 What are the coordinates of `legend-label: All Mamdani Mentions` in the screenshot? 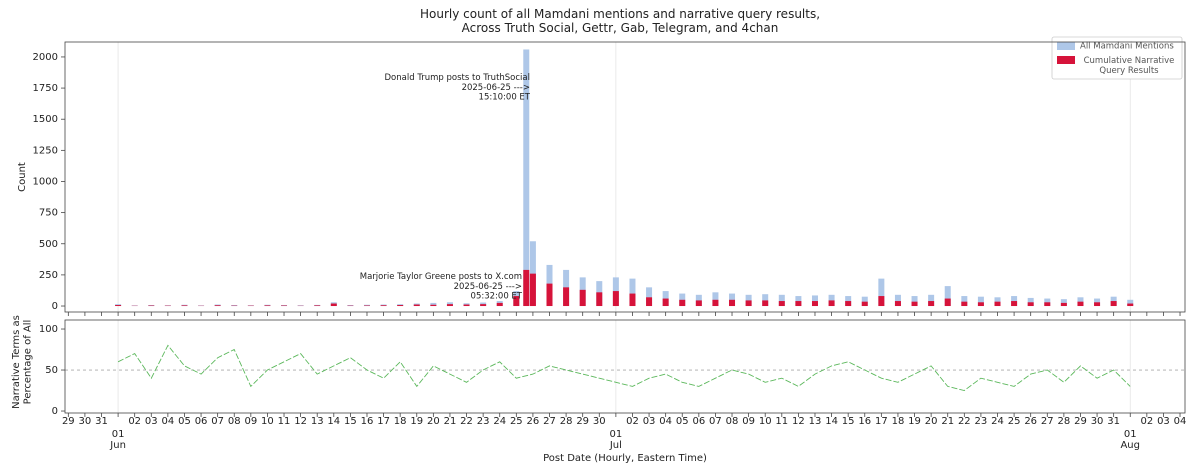 It's located at (1127, 47).